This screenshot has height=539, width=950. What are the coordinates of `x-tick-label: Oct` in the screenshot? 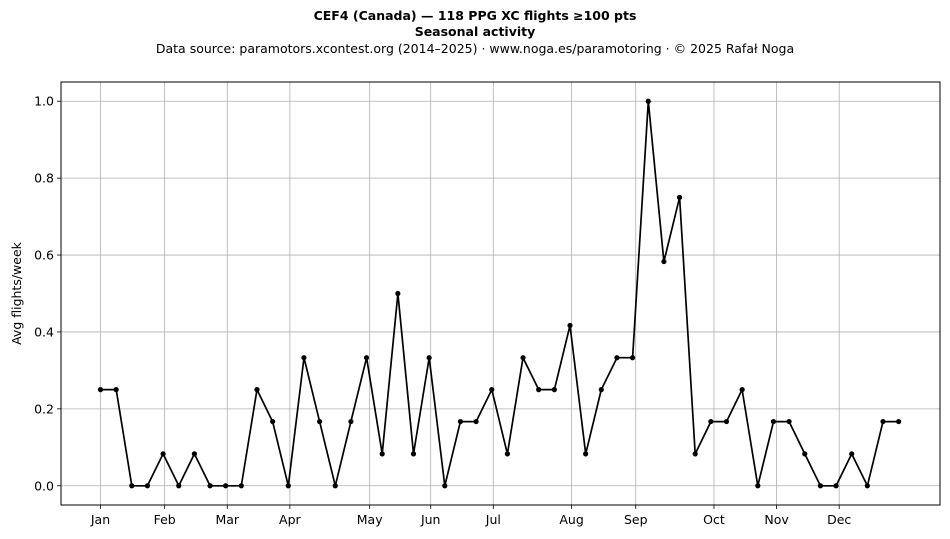 It's located at (714, 519).